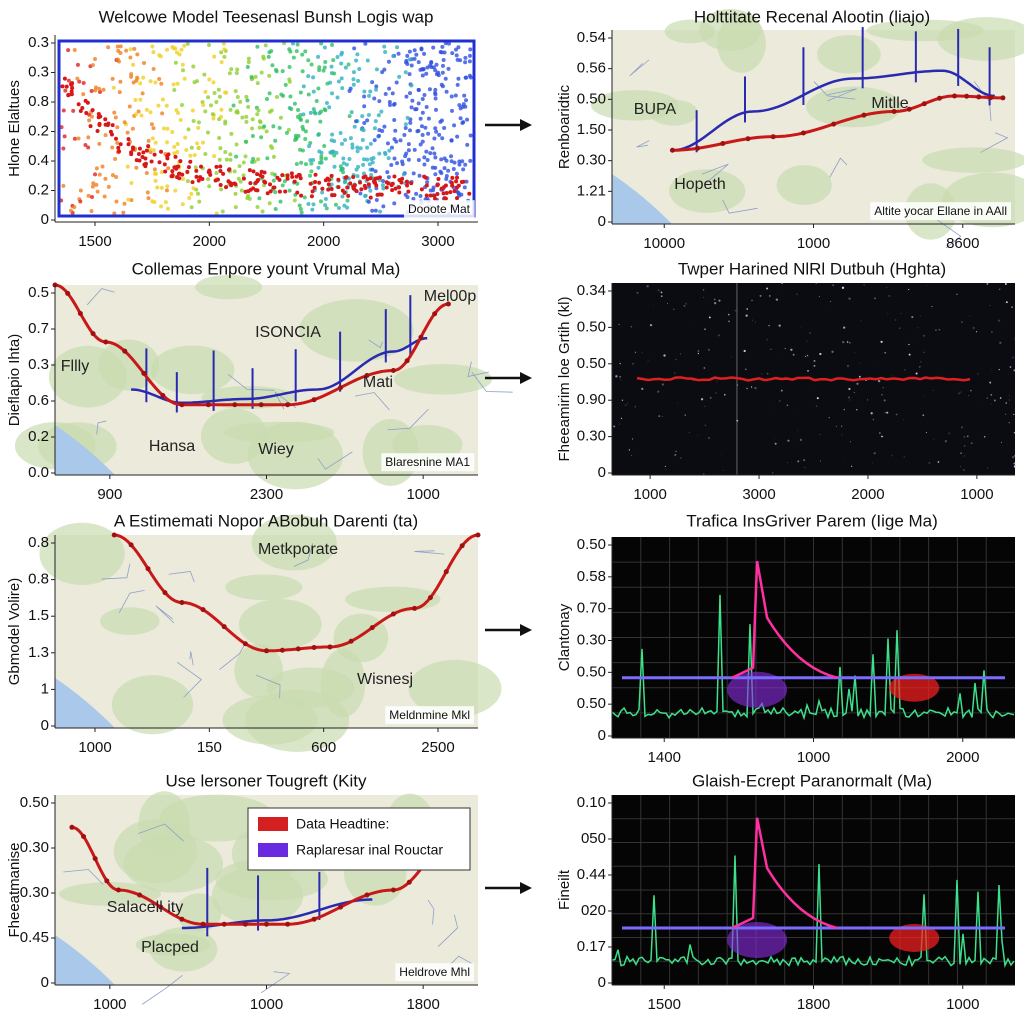  What do you see at coordinates (593, 910) in the screenshot?
I see `y-tick-label: 020` at bounding box center [593, 910].